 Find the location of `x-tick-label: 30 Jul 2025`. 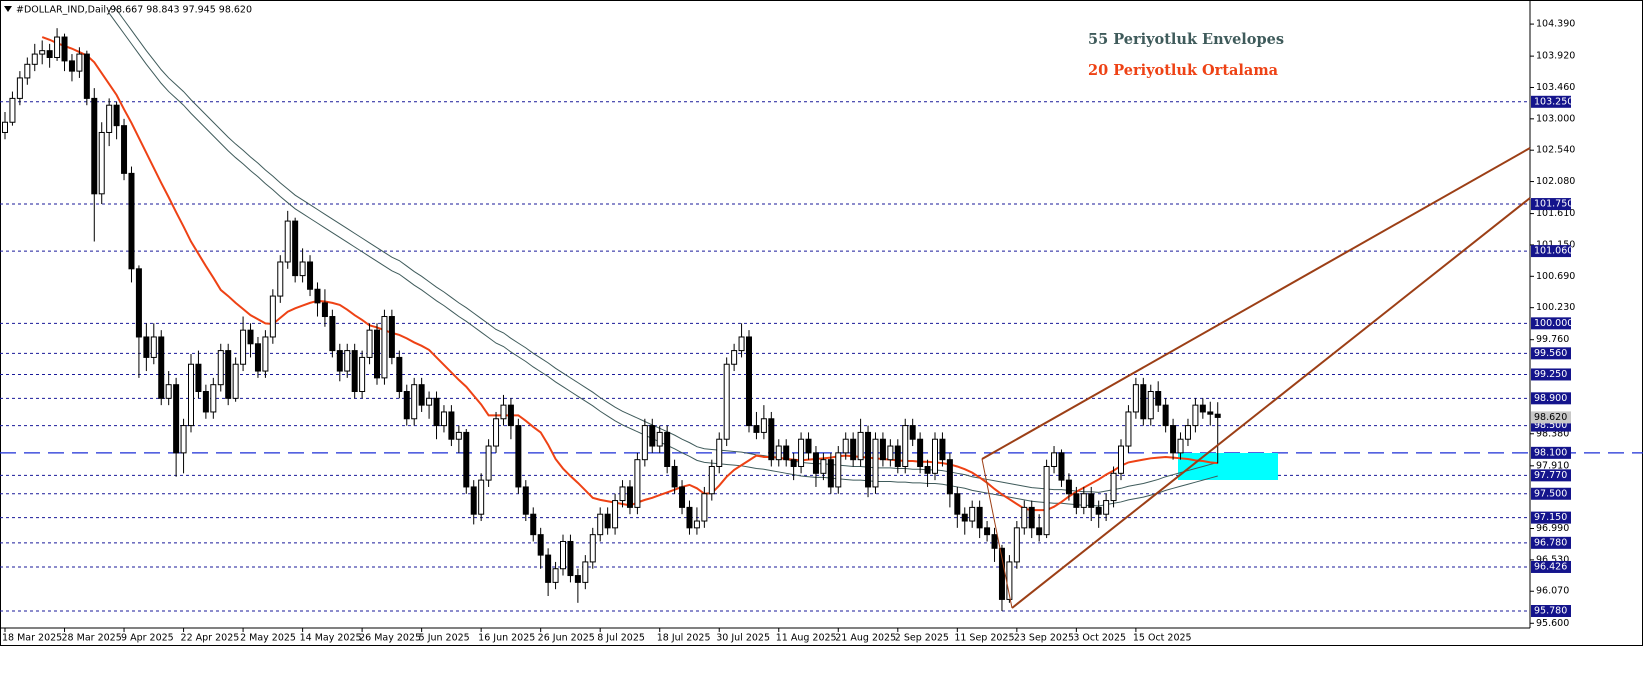

x-tick-label: 30 Jul 2025 is located at coordinates (743, 638).